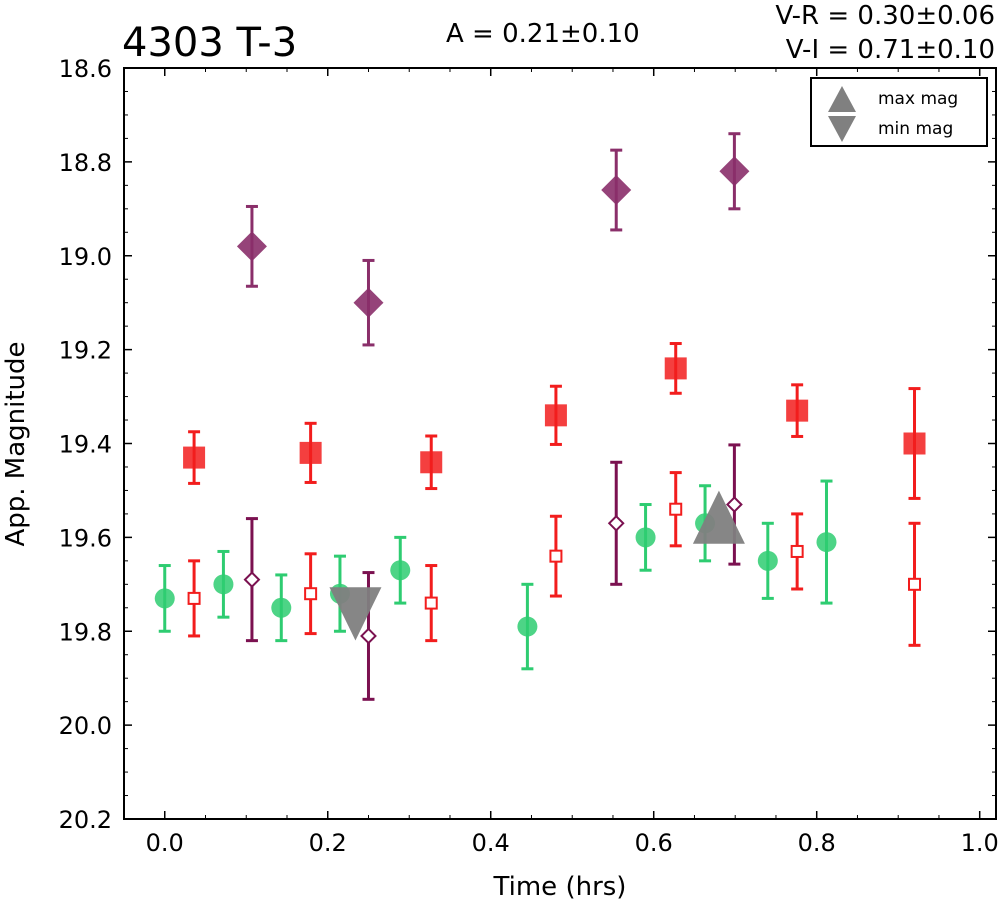 The height and width of the screenshot is (905, 1000). What do you see at coordinates (980, 843) in the screenshot?
I see `x-tick-label: 1.0` at bounding box center [980, 843].